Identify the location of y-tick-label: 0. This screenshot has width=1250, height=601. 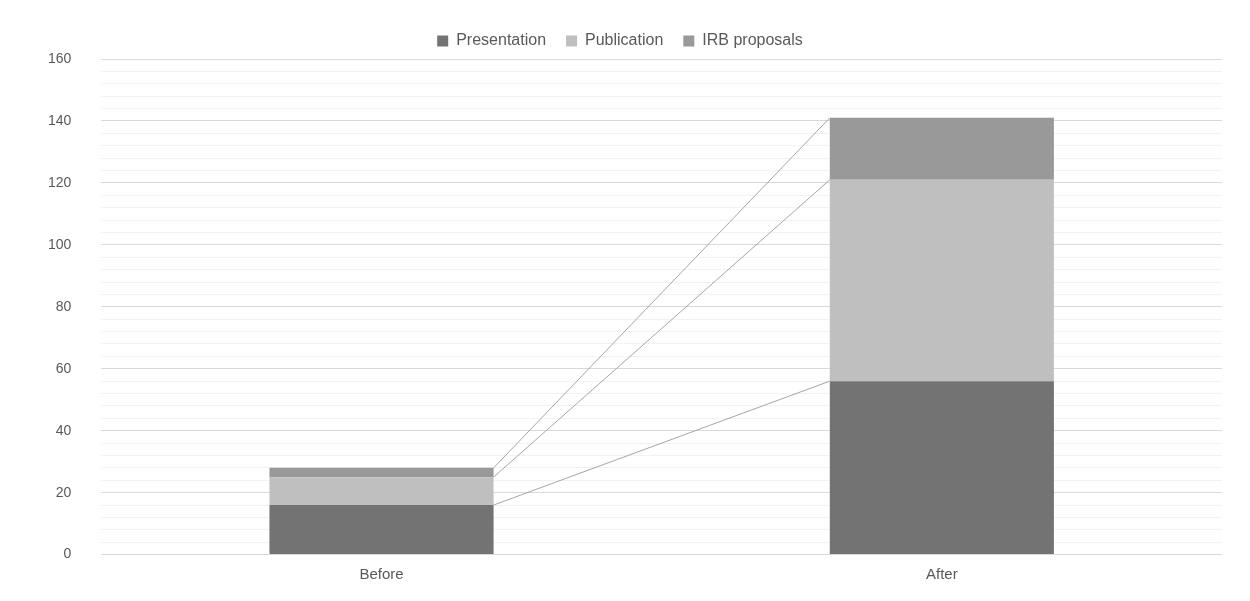
(67, 553).